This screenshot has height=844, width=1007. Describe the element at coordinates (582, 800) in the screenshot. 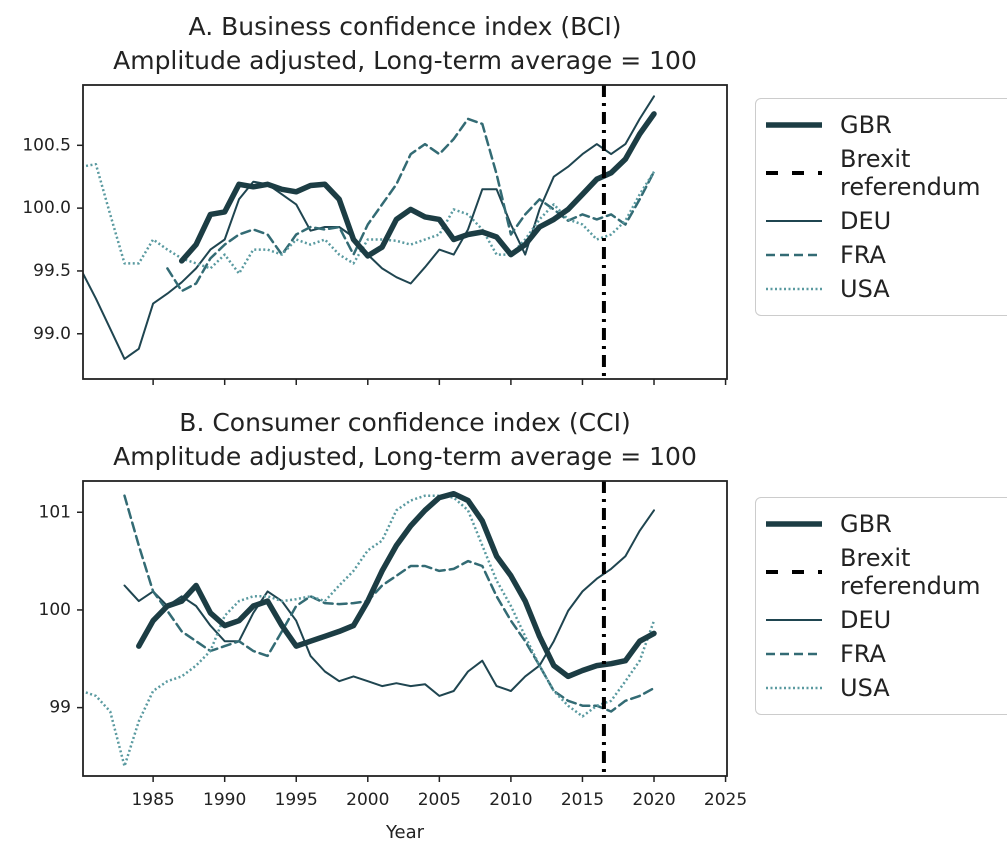

I see `x-tick-label: 2015` at that location.